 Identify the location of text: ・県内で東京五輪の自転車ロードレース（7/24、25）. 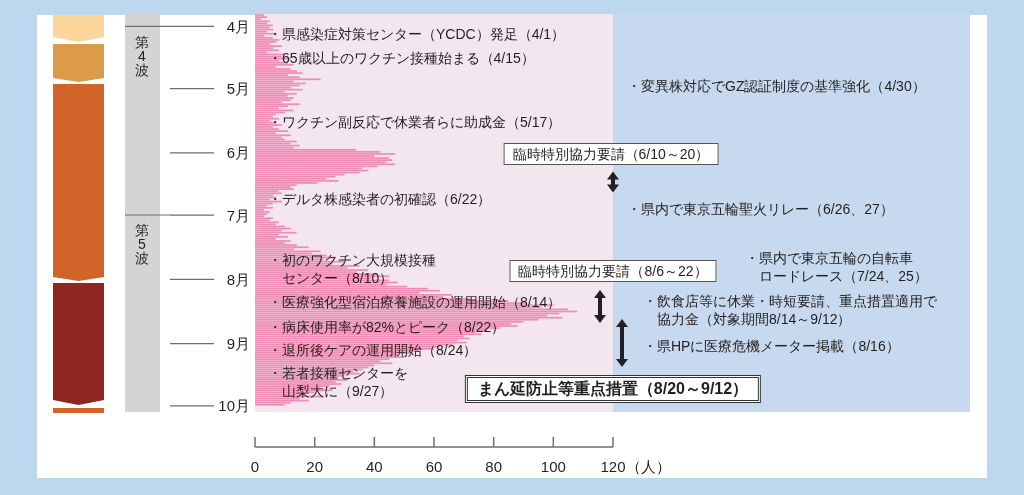
(836, 267).